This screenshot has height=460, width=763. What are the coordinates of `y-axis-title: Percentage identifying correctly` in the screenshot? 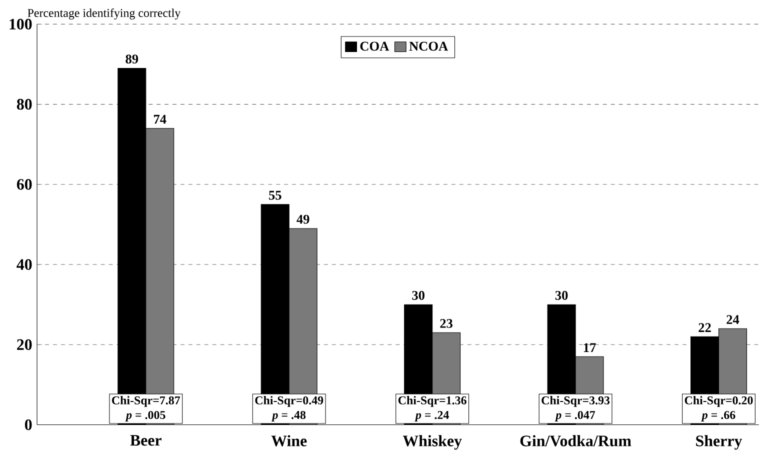 It's located at (104, 14).